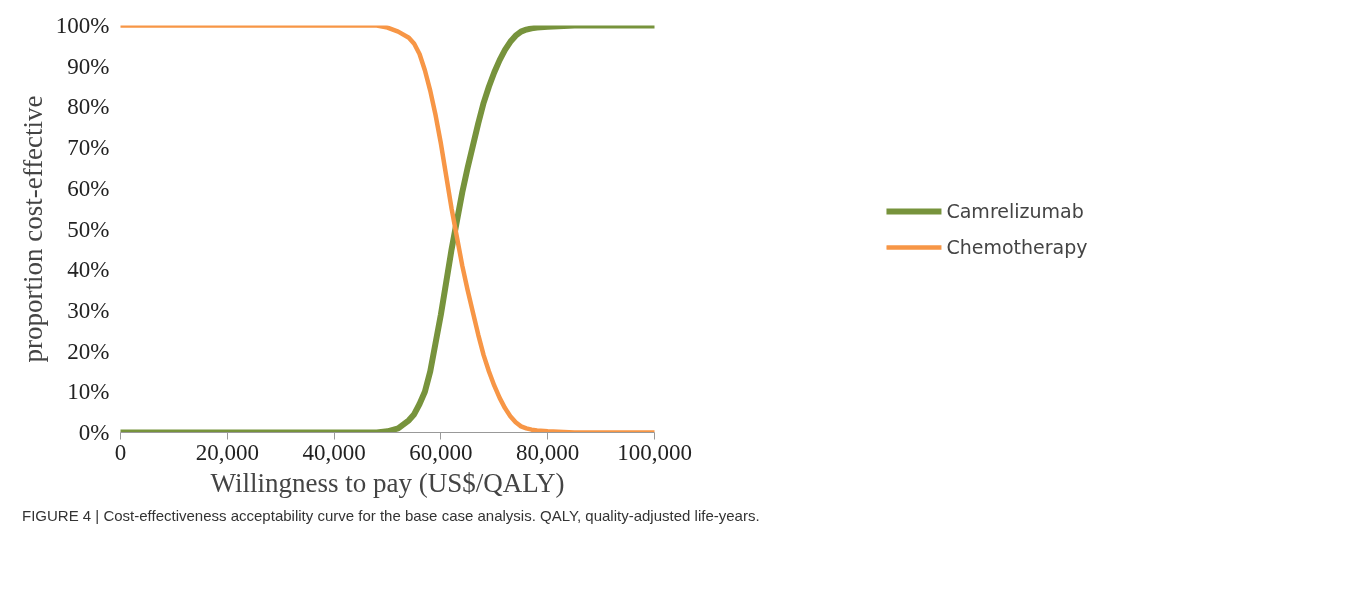 This screenshot has height=598, width=1357. Describe the element at coordinates (88, 392) in the screenshot. I see `y-tick-label: 10%` at that location.